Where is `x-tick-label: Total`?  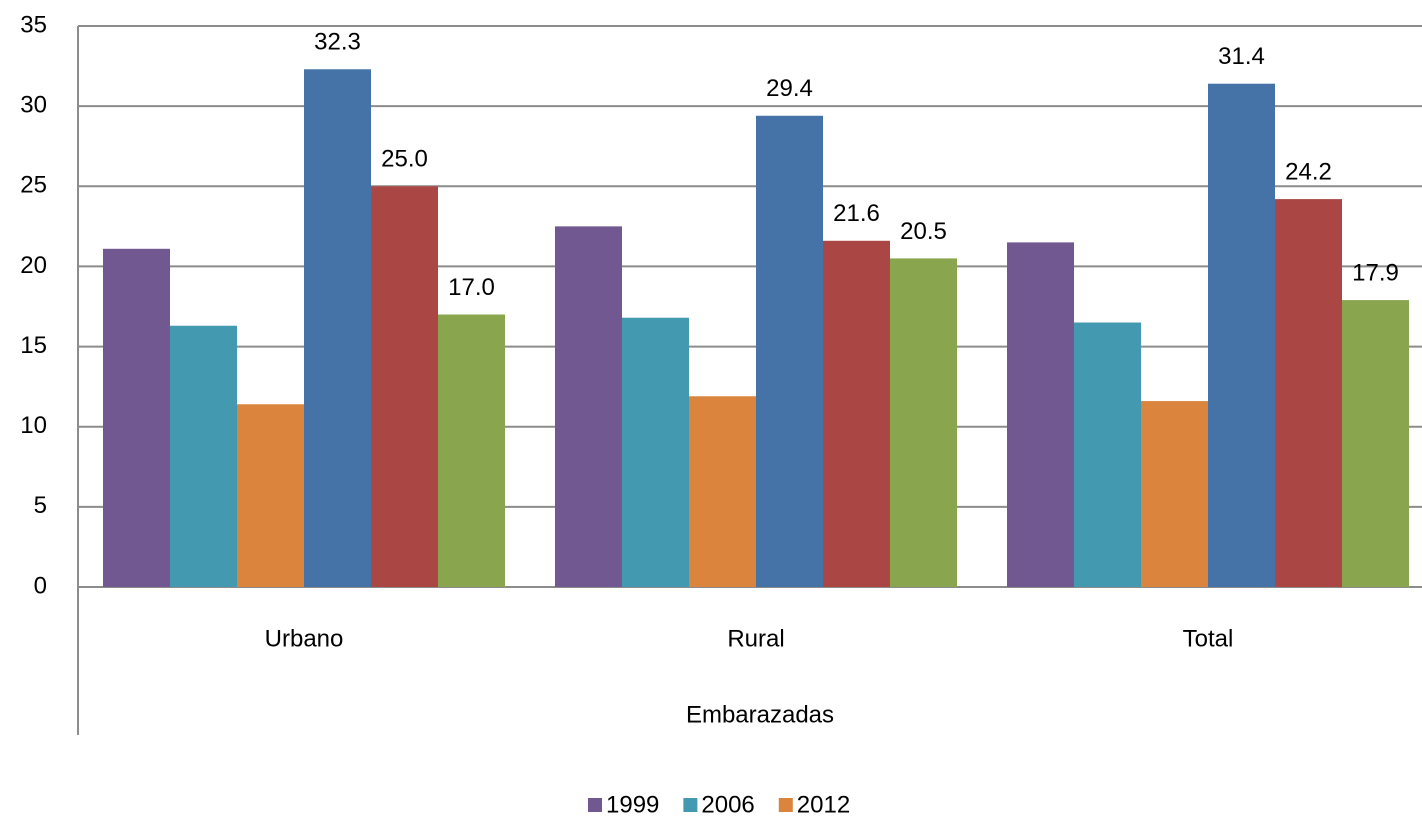
x-tick-label: Total is located at coordinates (1208, 638).